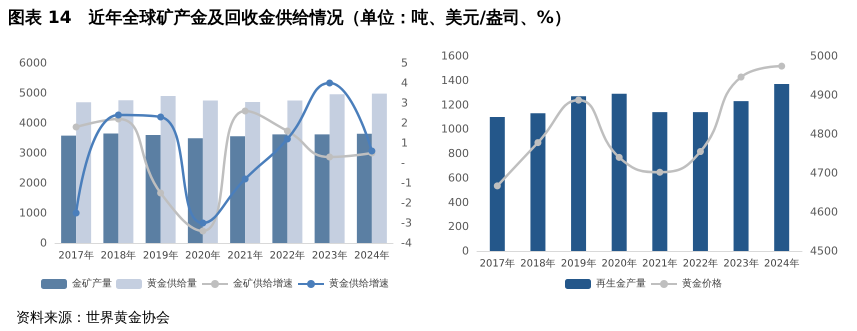  I want to click on y2-tick-label: 4500, so click(824, 251).